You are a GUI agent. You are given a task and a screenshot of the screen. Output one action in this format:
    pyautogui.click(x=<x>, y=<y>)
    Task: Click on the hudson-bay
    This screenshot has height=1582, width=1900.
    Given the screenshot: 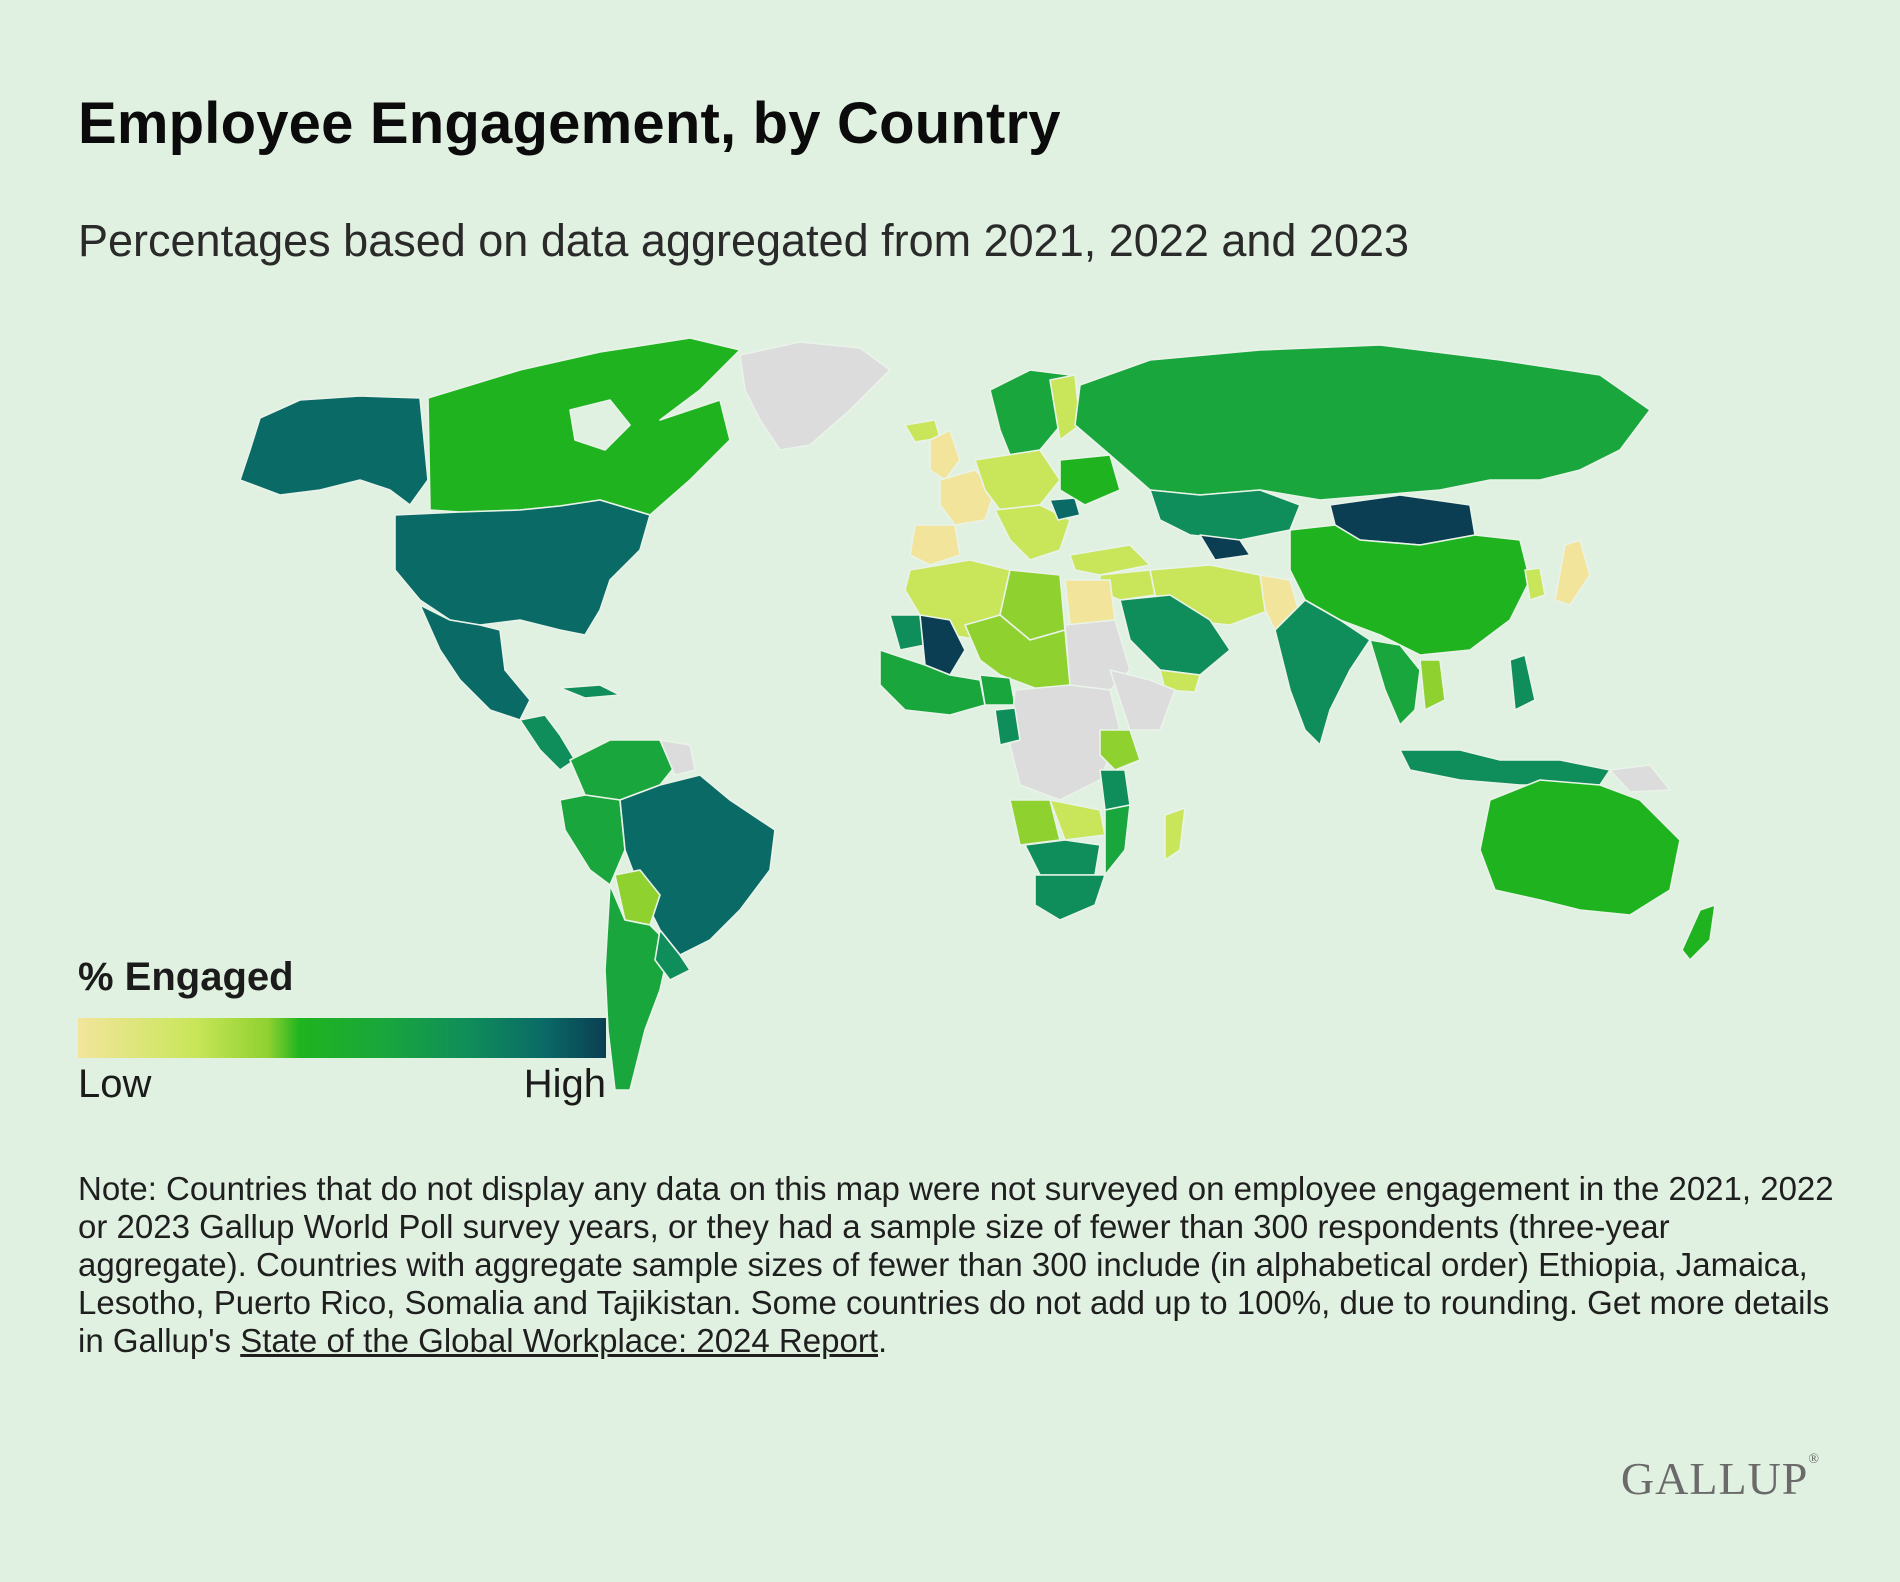 What is the action you would take?
    pyautogui.click(x=600, y=425)
    